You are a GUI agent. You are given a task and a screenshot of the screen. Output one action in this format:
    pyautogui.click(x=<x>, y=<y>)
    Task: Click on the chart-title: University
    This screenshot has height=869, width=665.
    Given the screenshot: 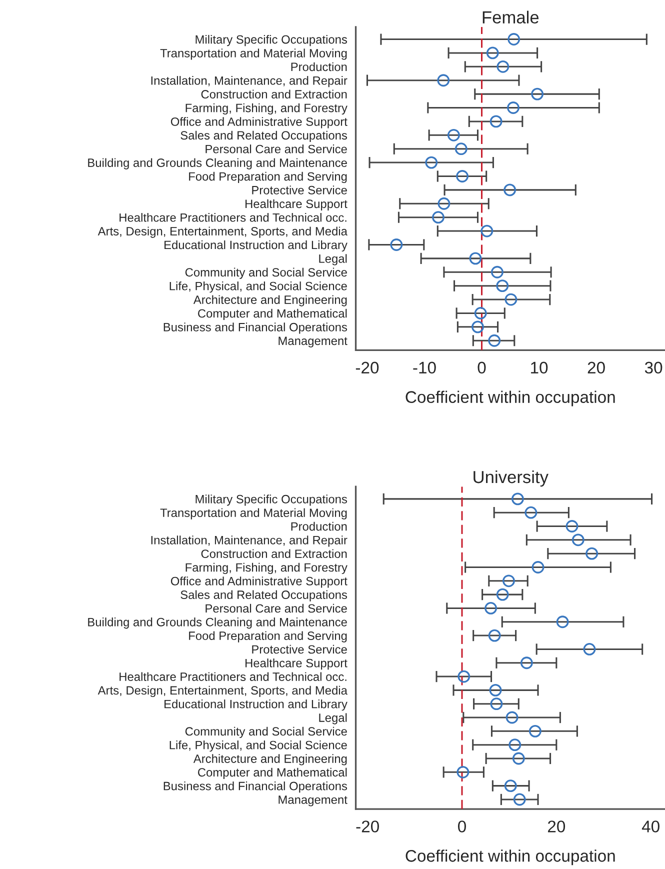 What is the action you would take?
    pyautogui.click(x=511, y=478)
    